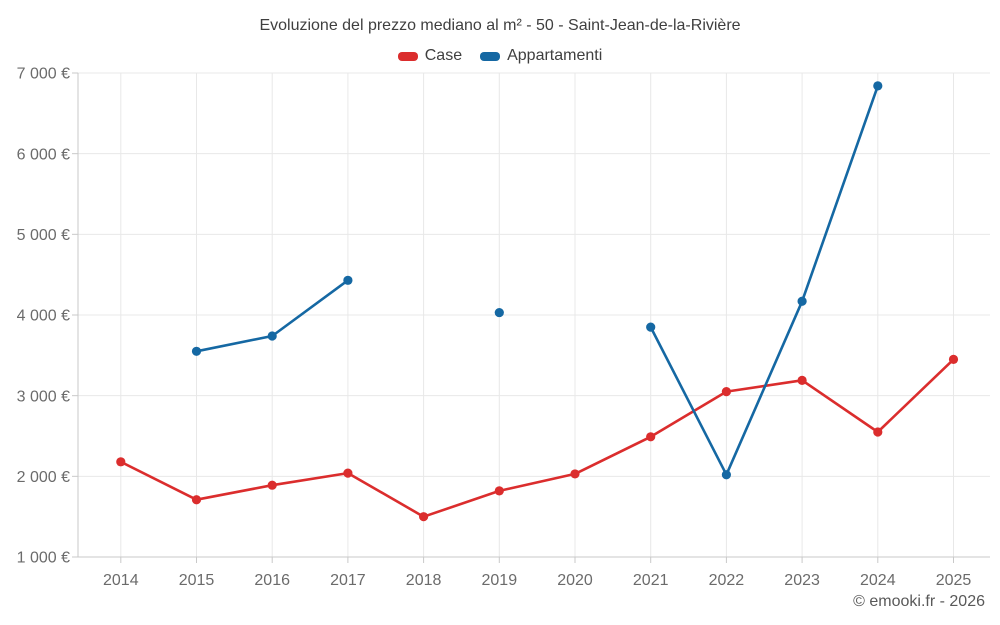  I want to click on point-case-2025, so click(953, 359).